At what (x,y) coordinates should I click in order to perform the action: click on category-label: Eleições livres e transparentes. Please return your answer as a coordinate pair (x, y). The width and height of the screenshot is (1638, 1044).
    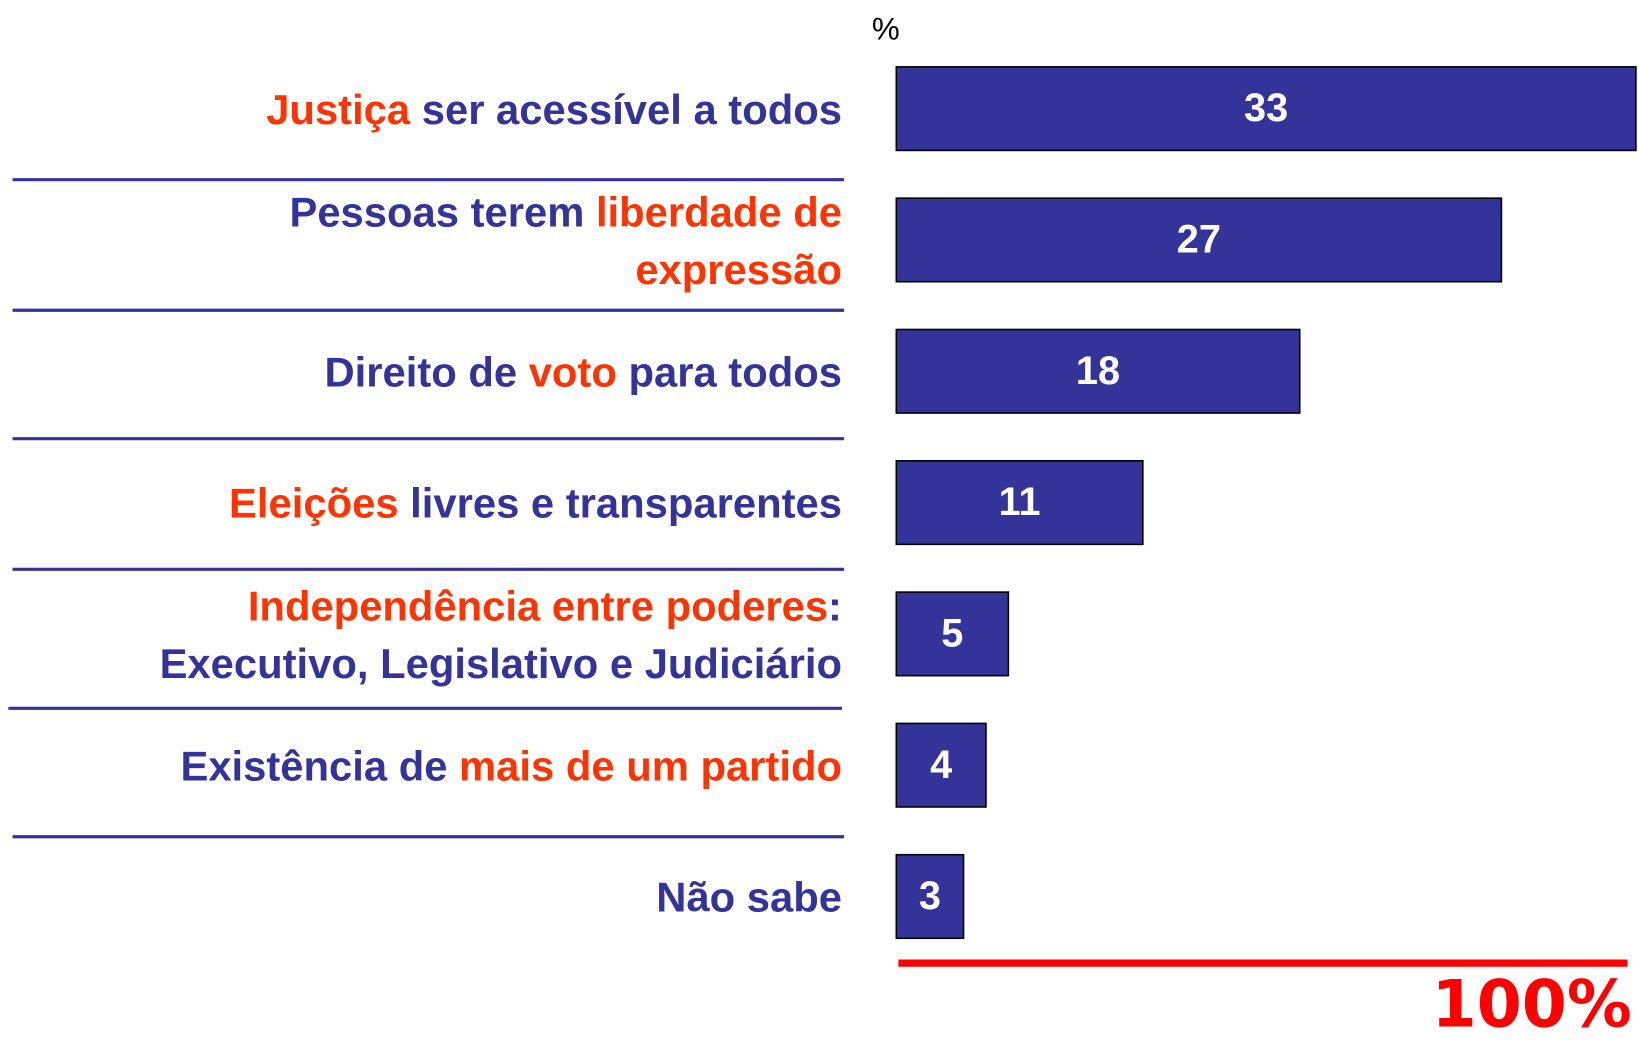
    Looking at the image, I should click on (535, 503).